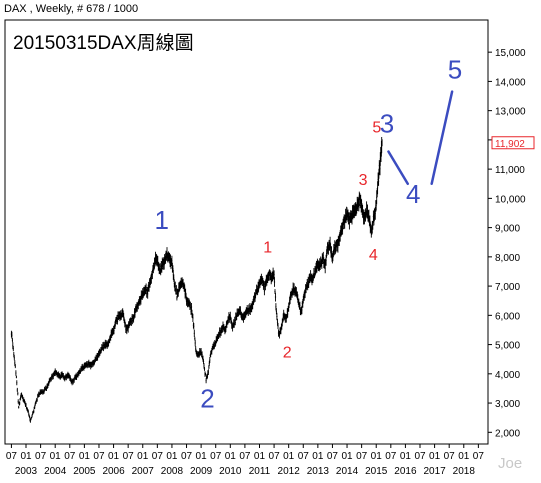 The image size is (541, 483). Describe the element at coordinates (289, 471) in the screenshot. I see `x-tick-year-label: 2012` at that location.